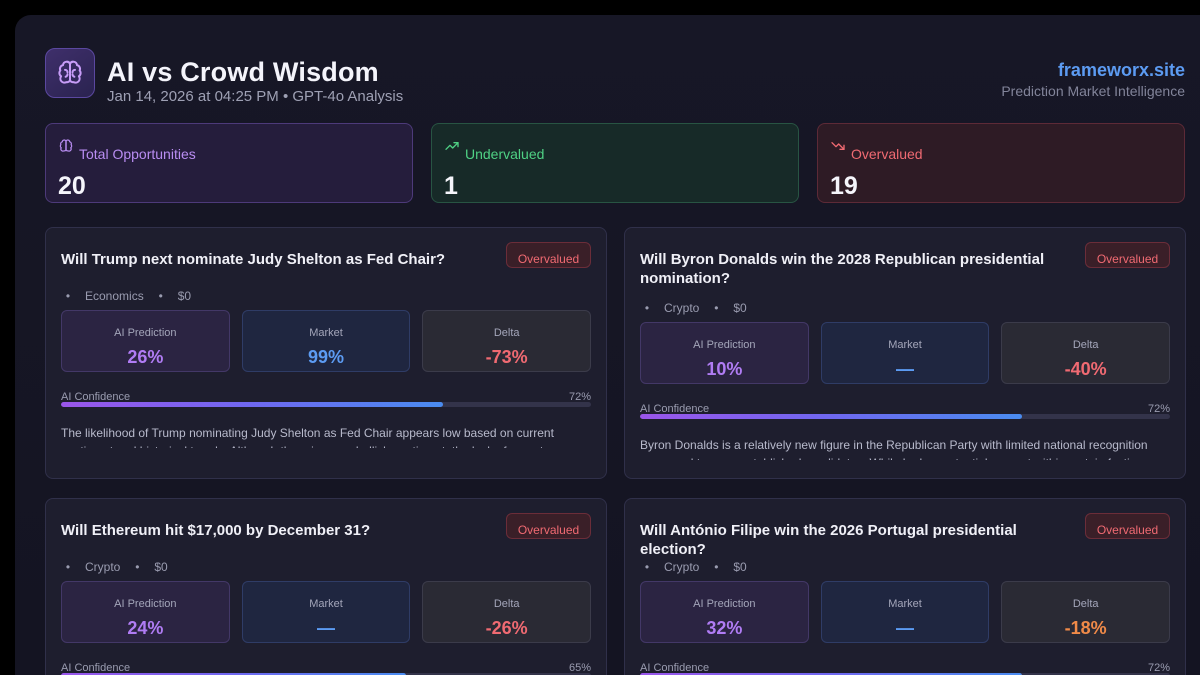  Describe the element at coordinates (451, 186) in the screenshot. I see `stat-value: 1` at that location.